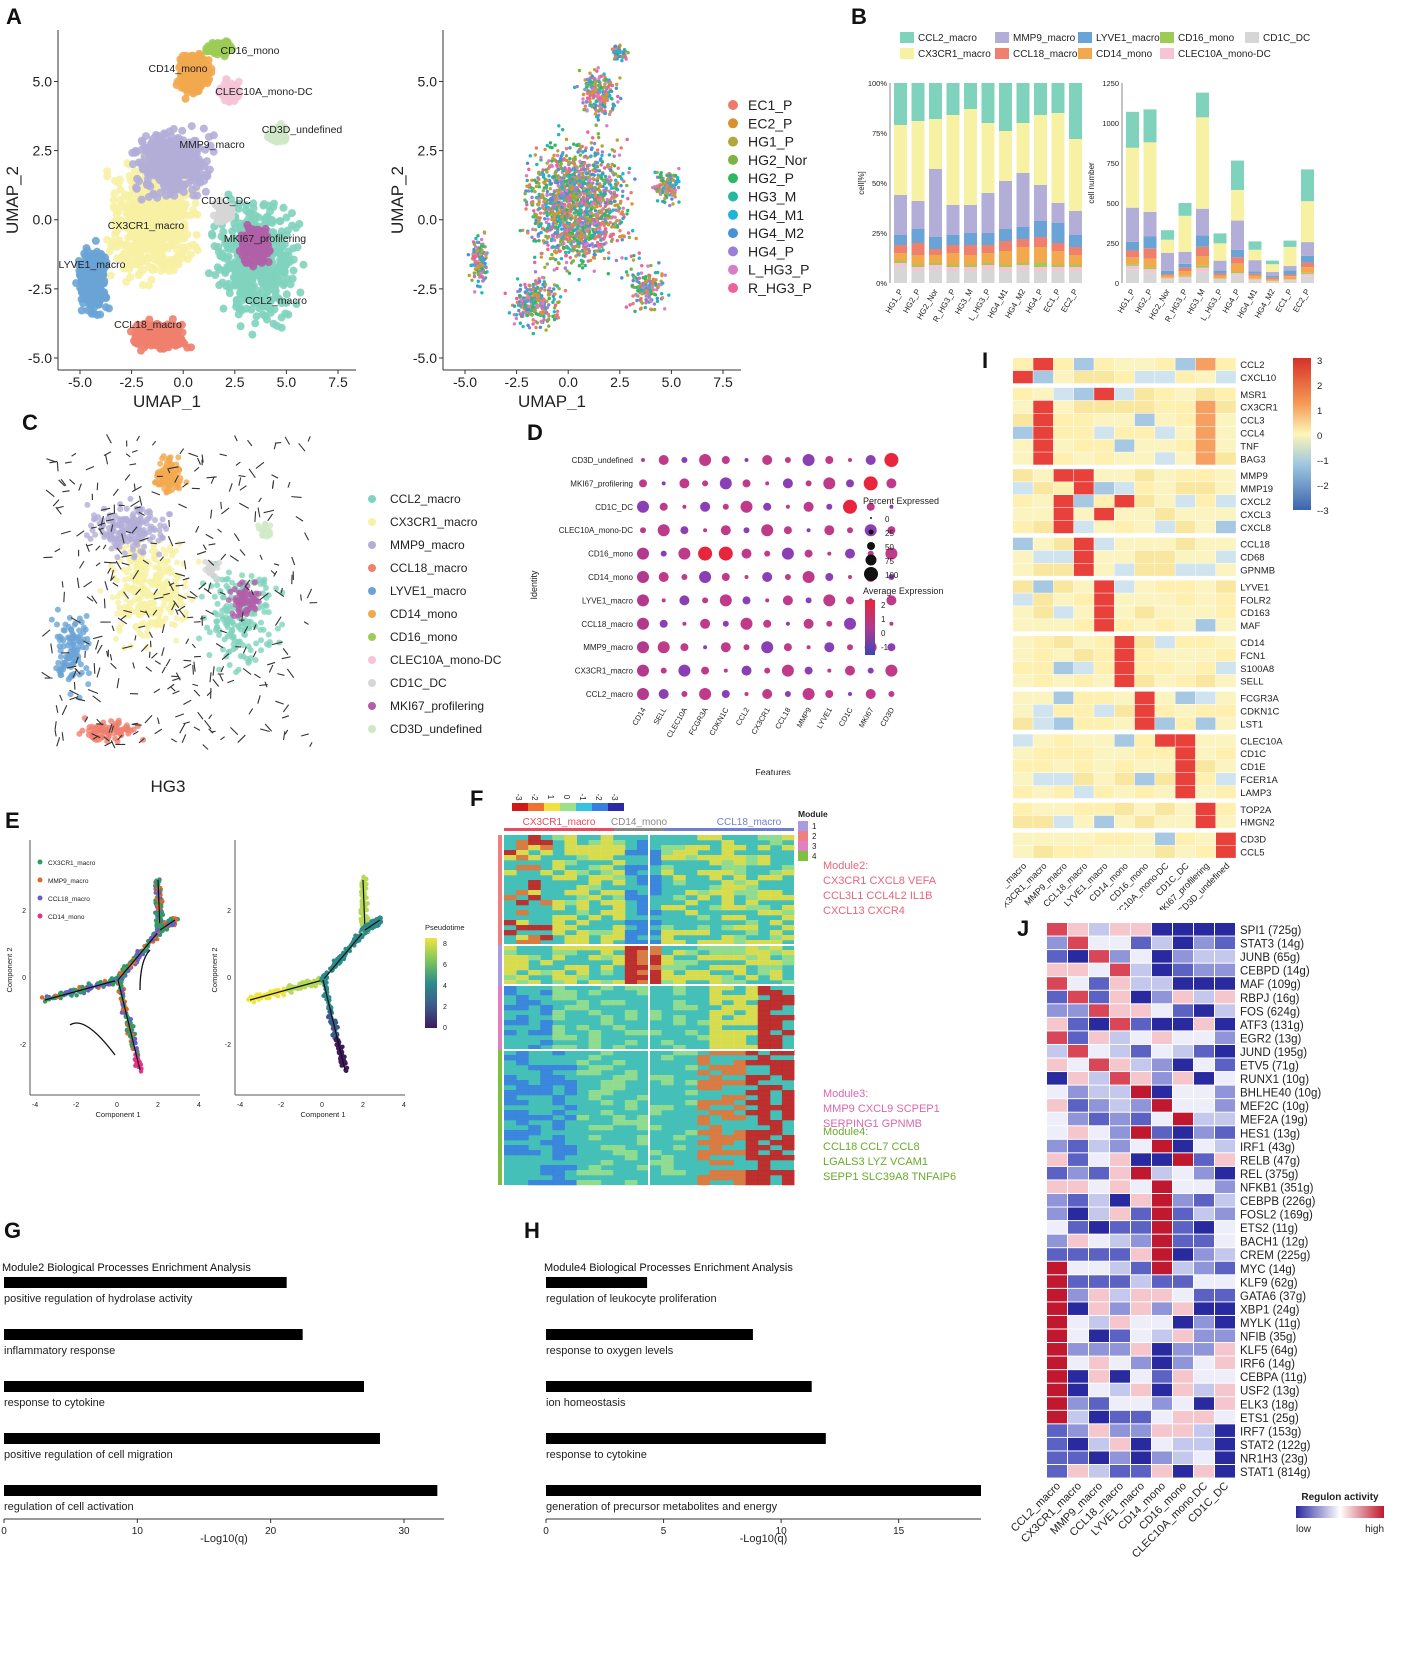  I want to click on x-axis-label: UMAP_1, so click(167, 401).